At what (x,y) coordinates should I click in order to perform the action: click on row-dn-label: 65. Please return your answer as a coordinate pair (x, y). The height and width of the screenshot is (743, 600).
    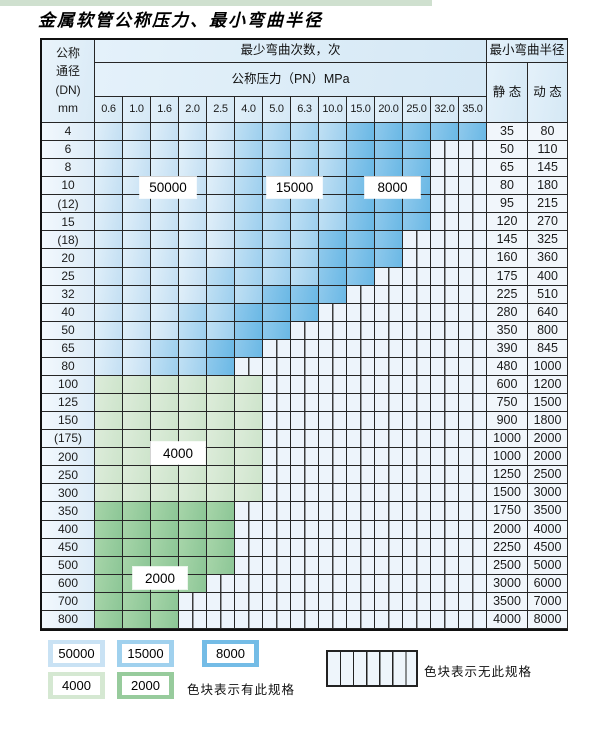
    Looking at the image, I should click on (68, 348).